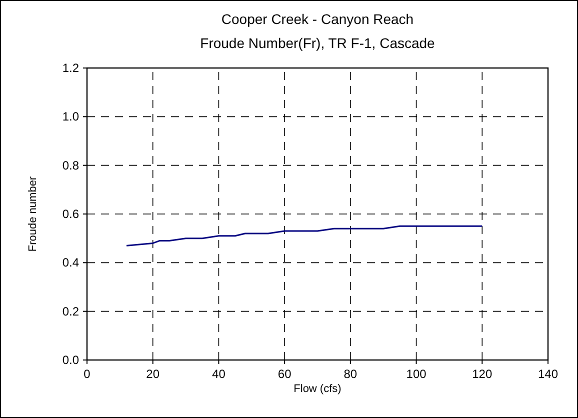 This screenshot has height=418, width=578. What do you see at coordinates (304, 235) in the screenshot?
I see `line-series` at bounding box center [304, 235].